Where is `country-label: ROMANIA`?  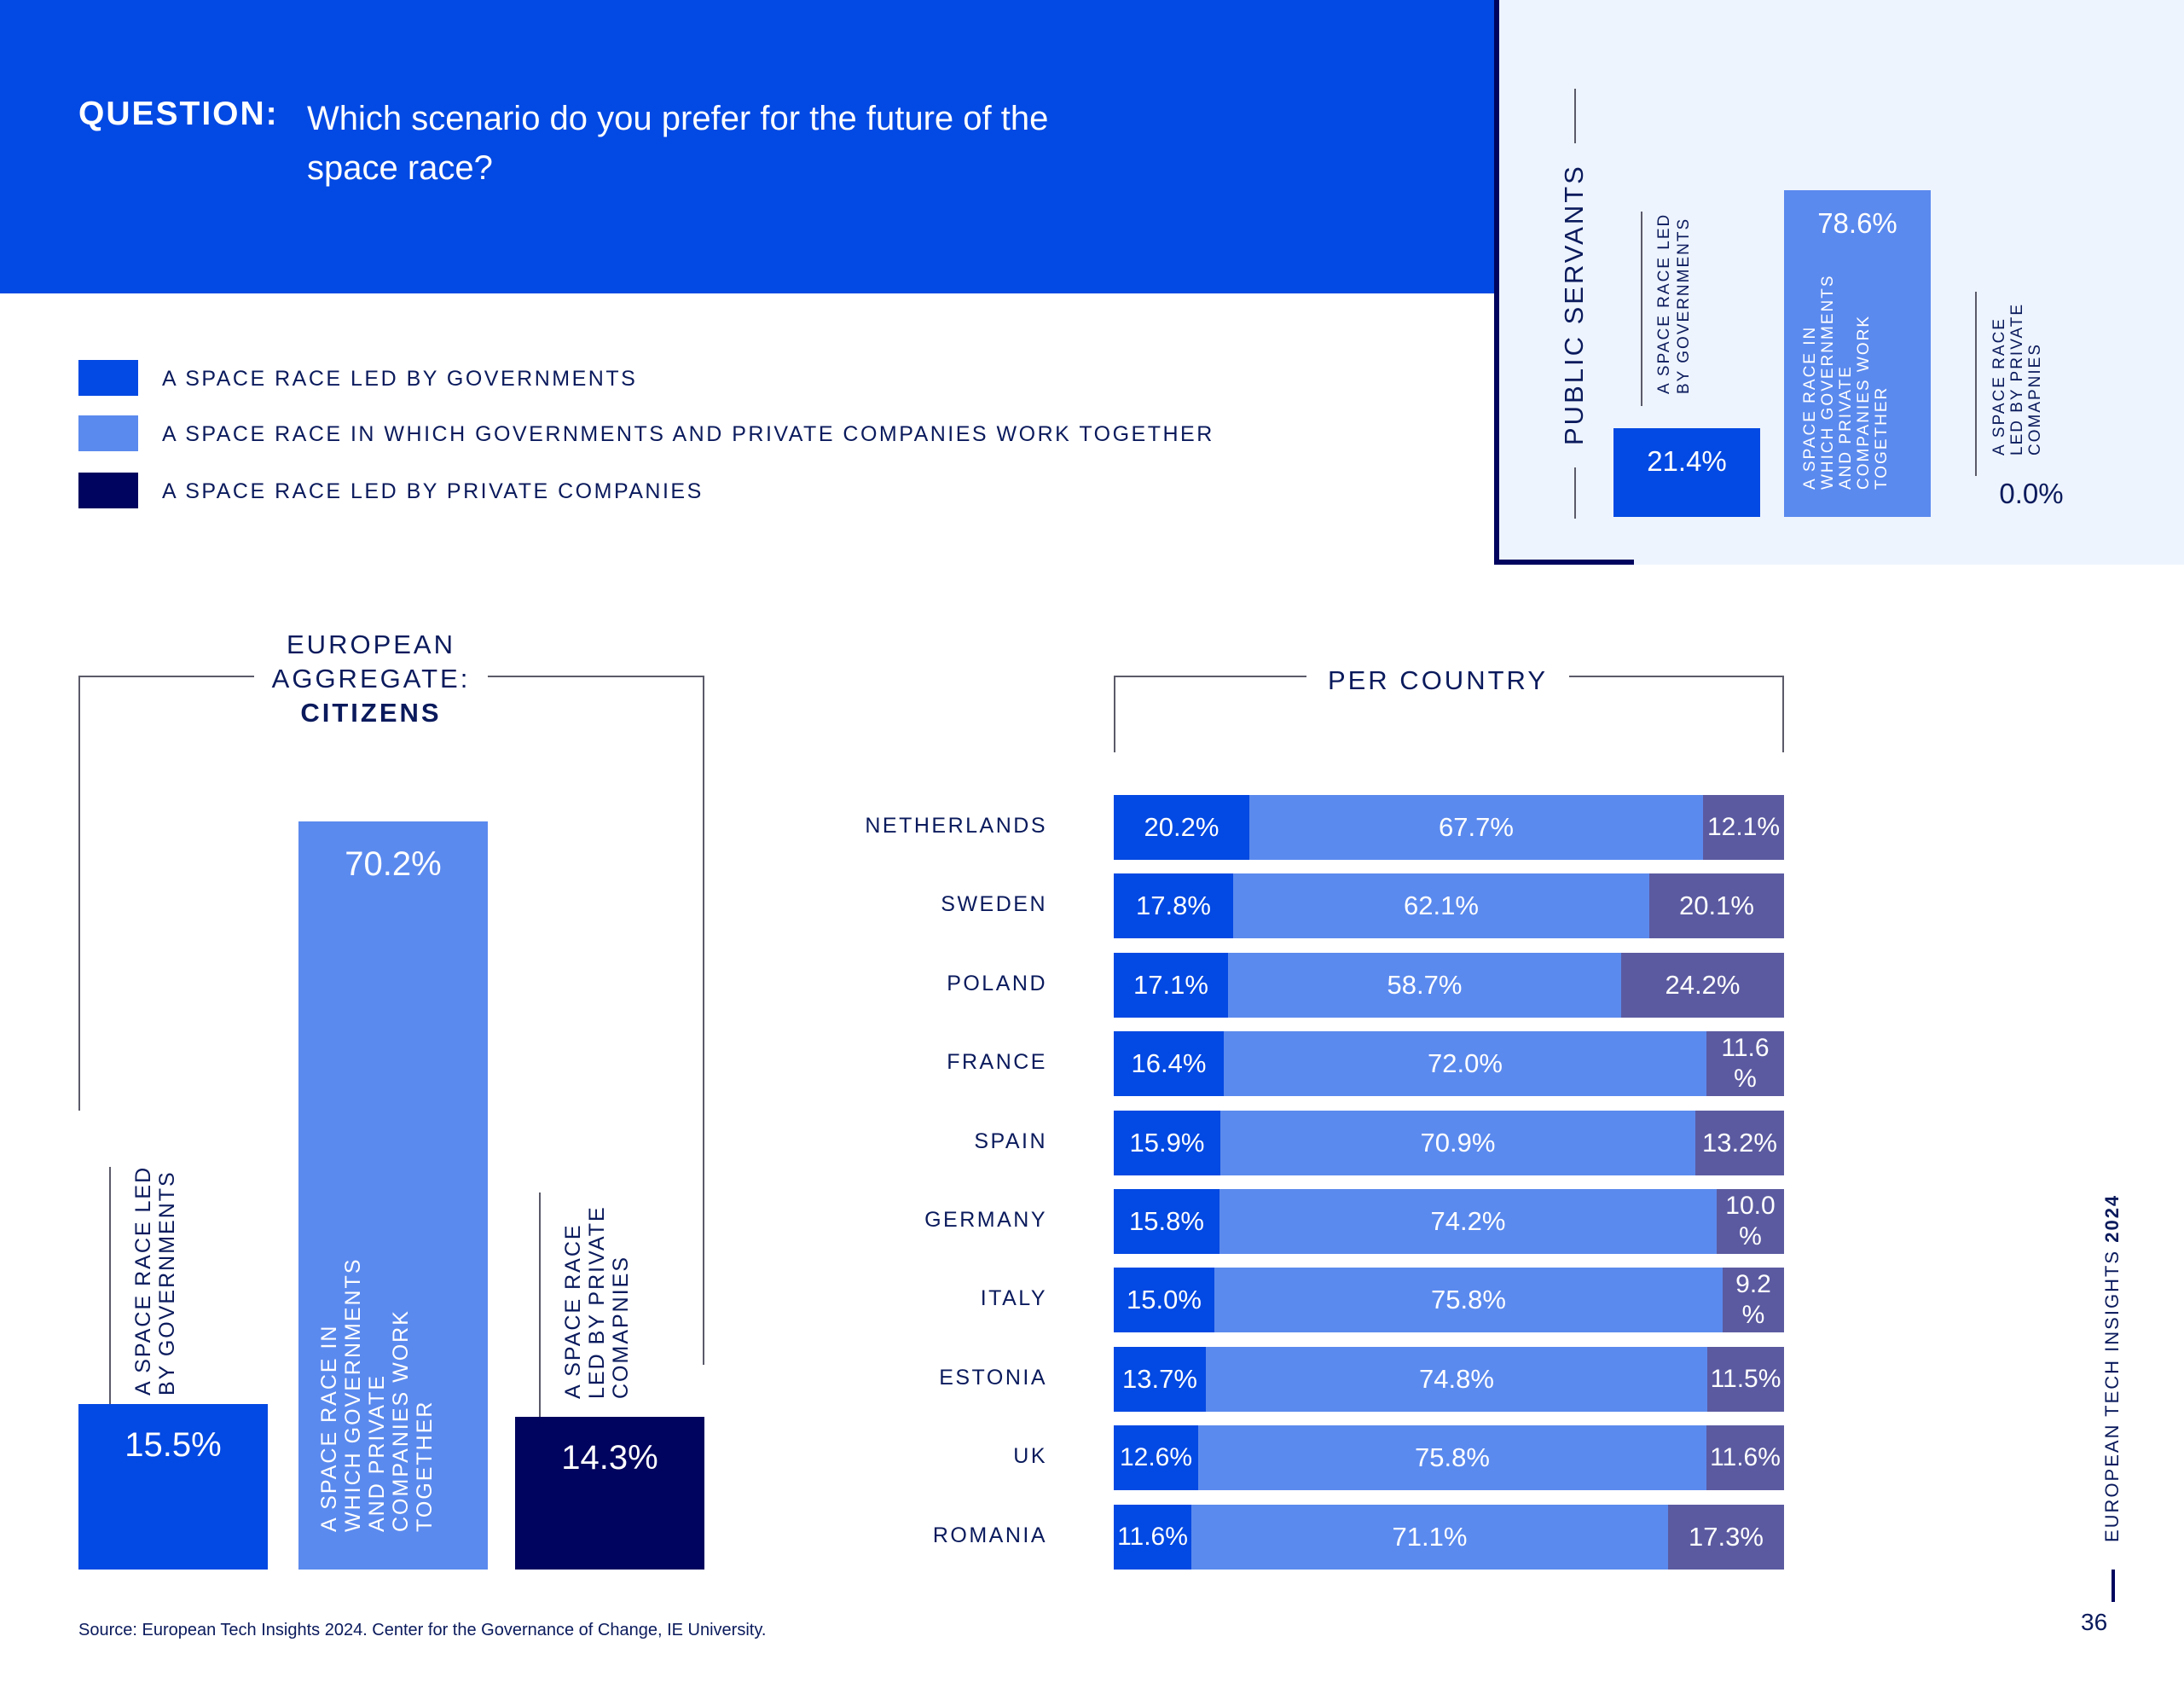
country-label: ROMANIA is located at coordinates (990, 1535).